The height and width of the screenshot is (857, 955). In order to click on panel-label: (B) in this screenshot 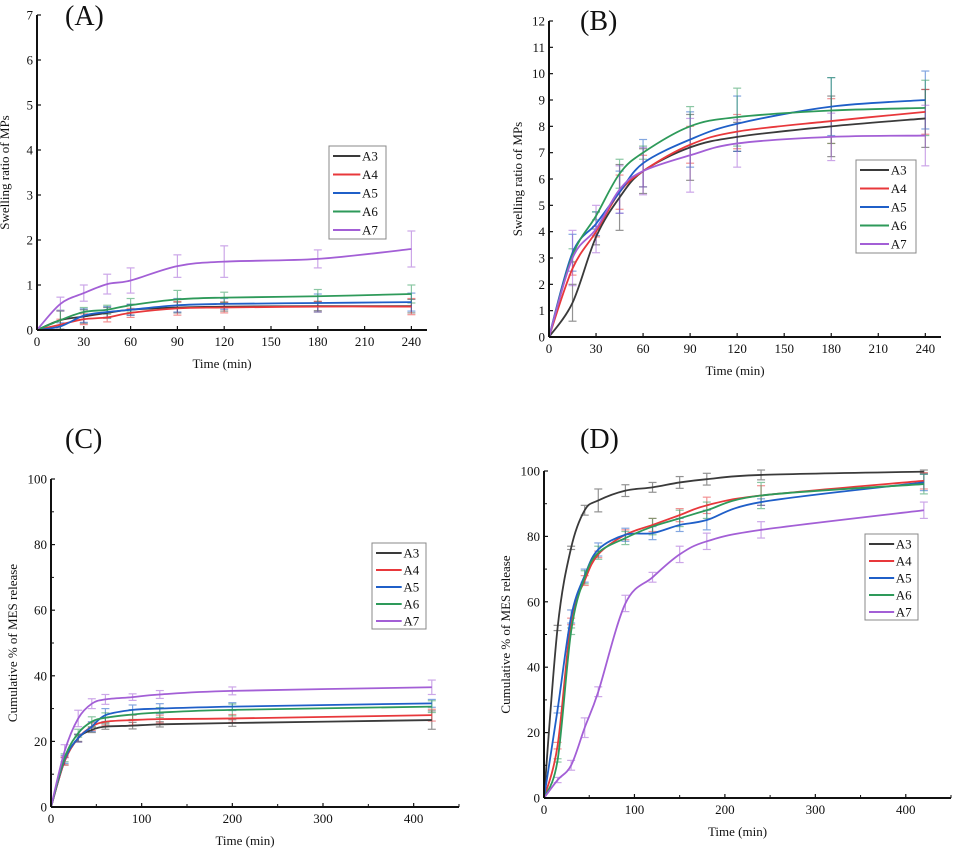, I will do `click(598, 21)`.